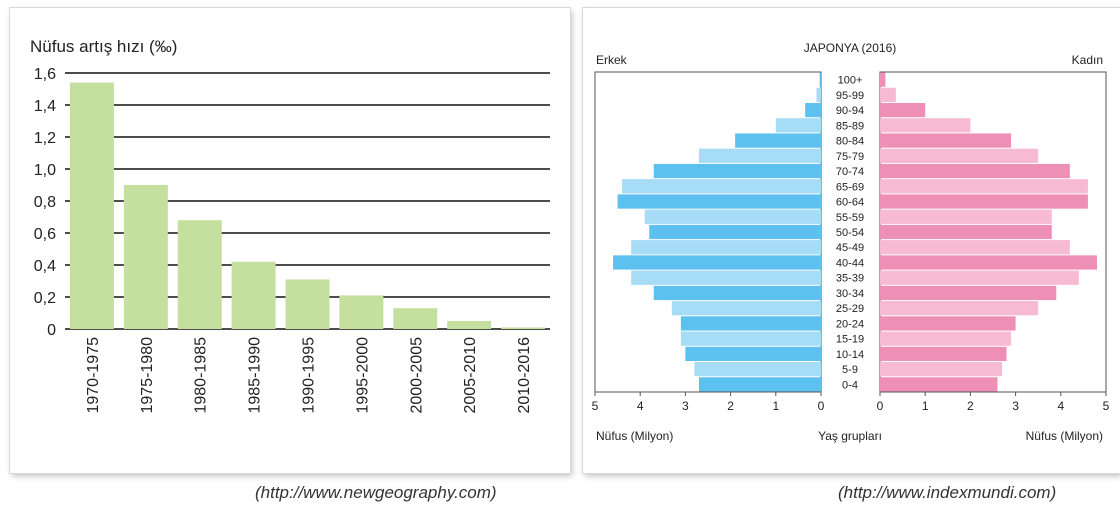 The image size is (1120, 510). I want to click on female-axis-tick-label: 1, so click(925, 406).